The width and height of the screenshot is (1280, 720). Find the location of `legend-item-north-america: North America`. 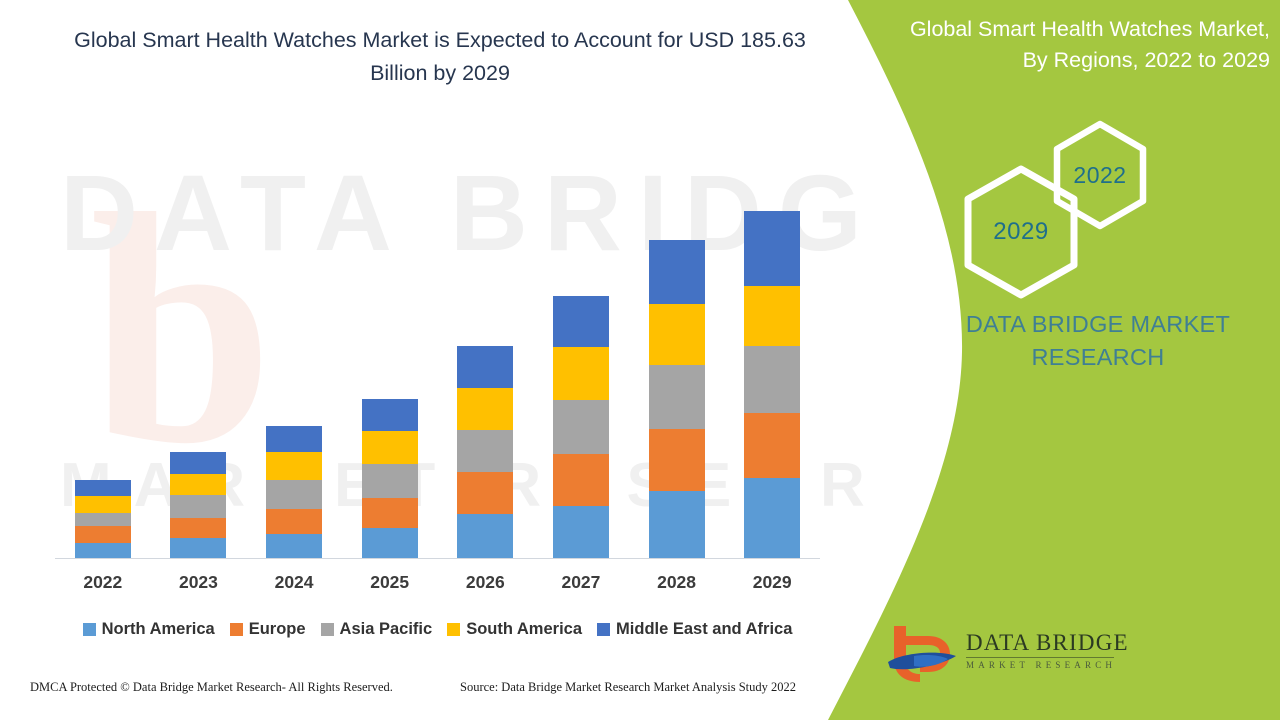

legend-item-north-america: North America is located at coordinates (148, 629).